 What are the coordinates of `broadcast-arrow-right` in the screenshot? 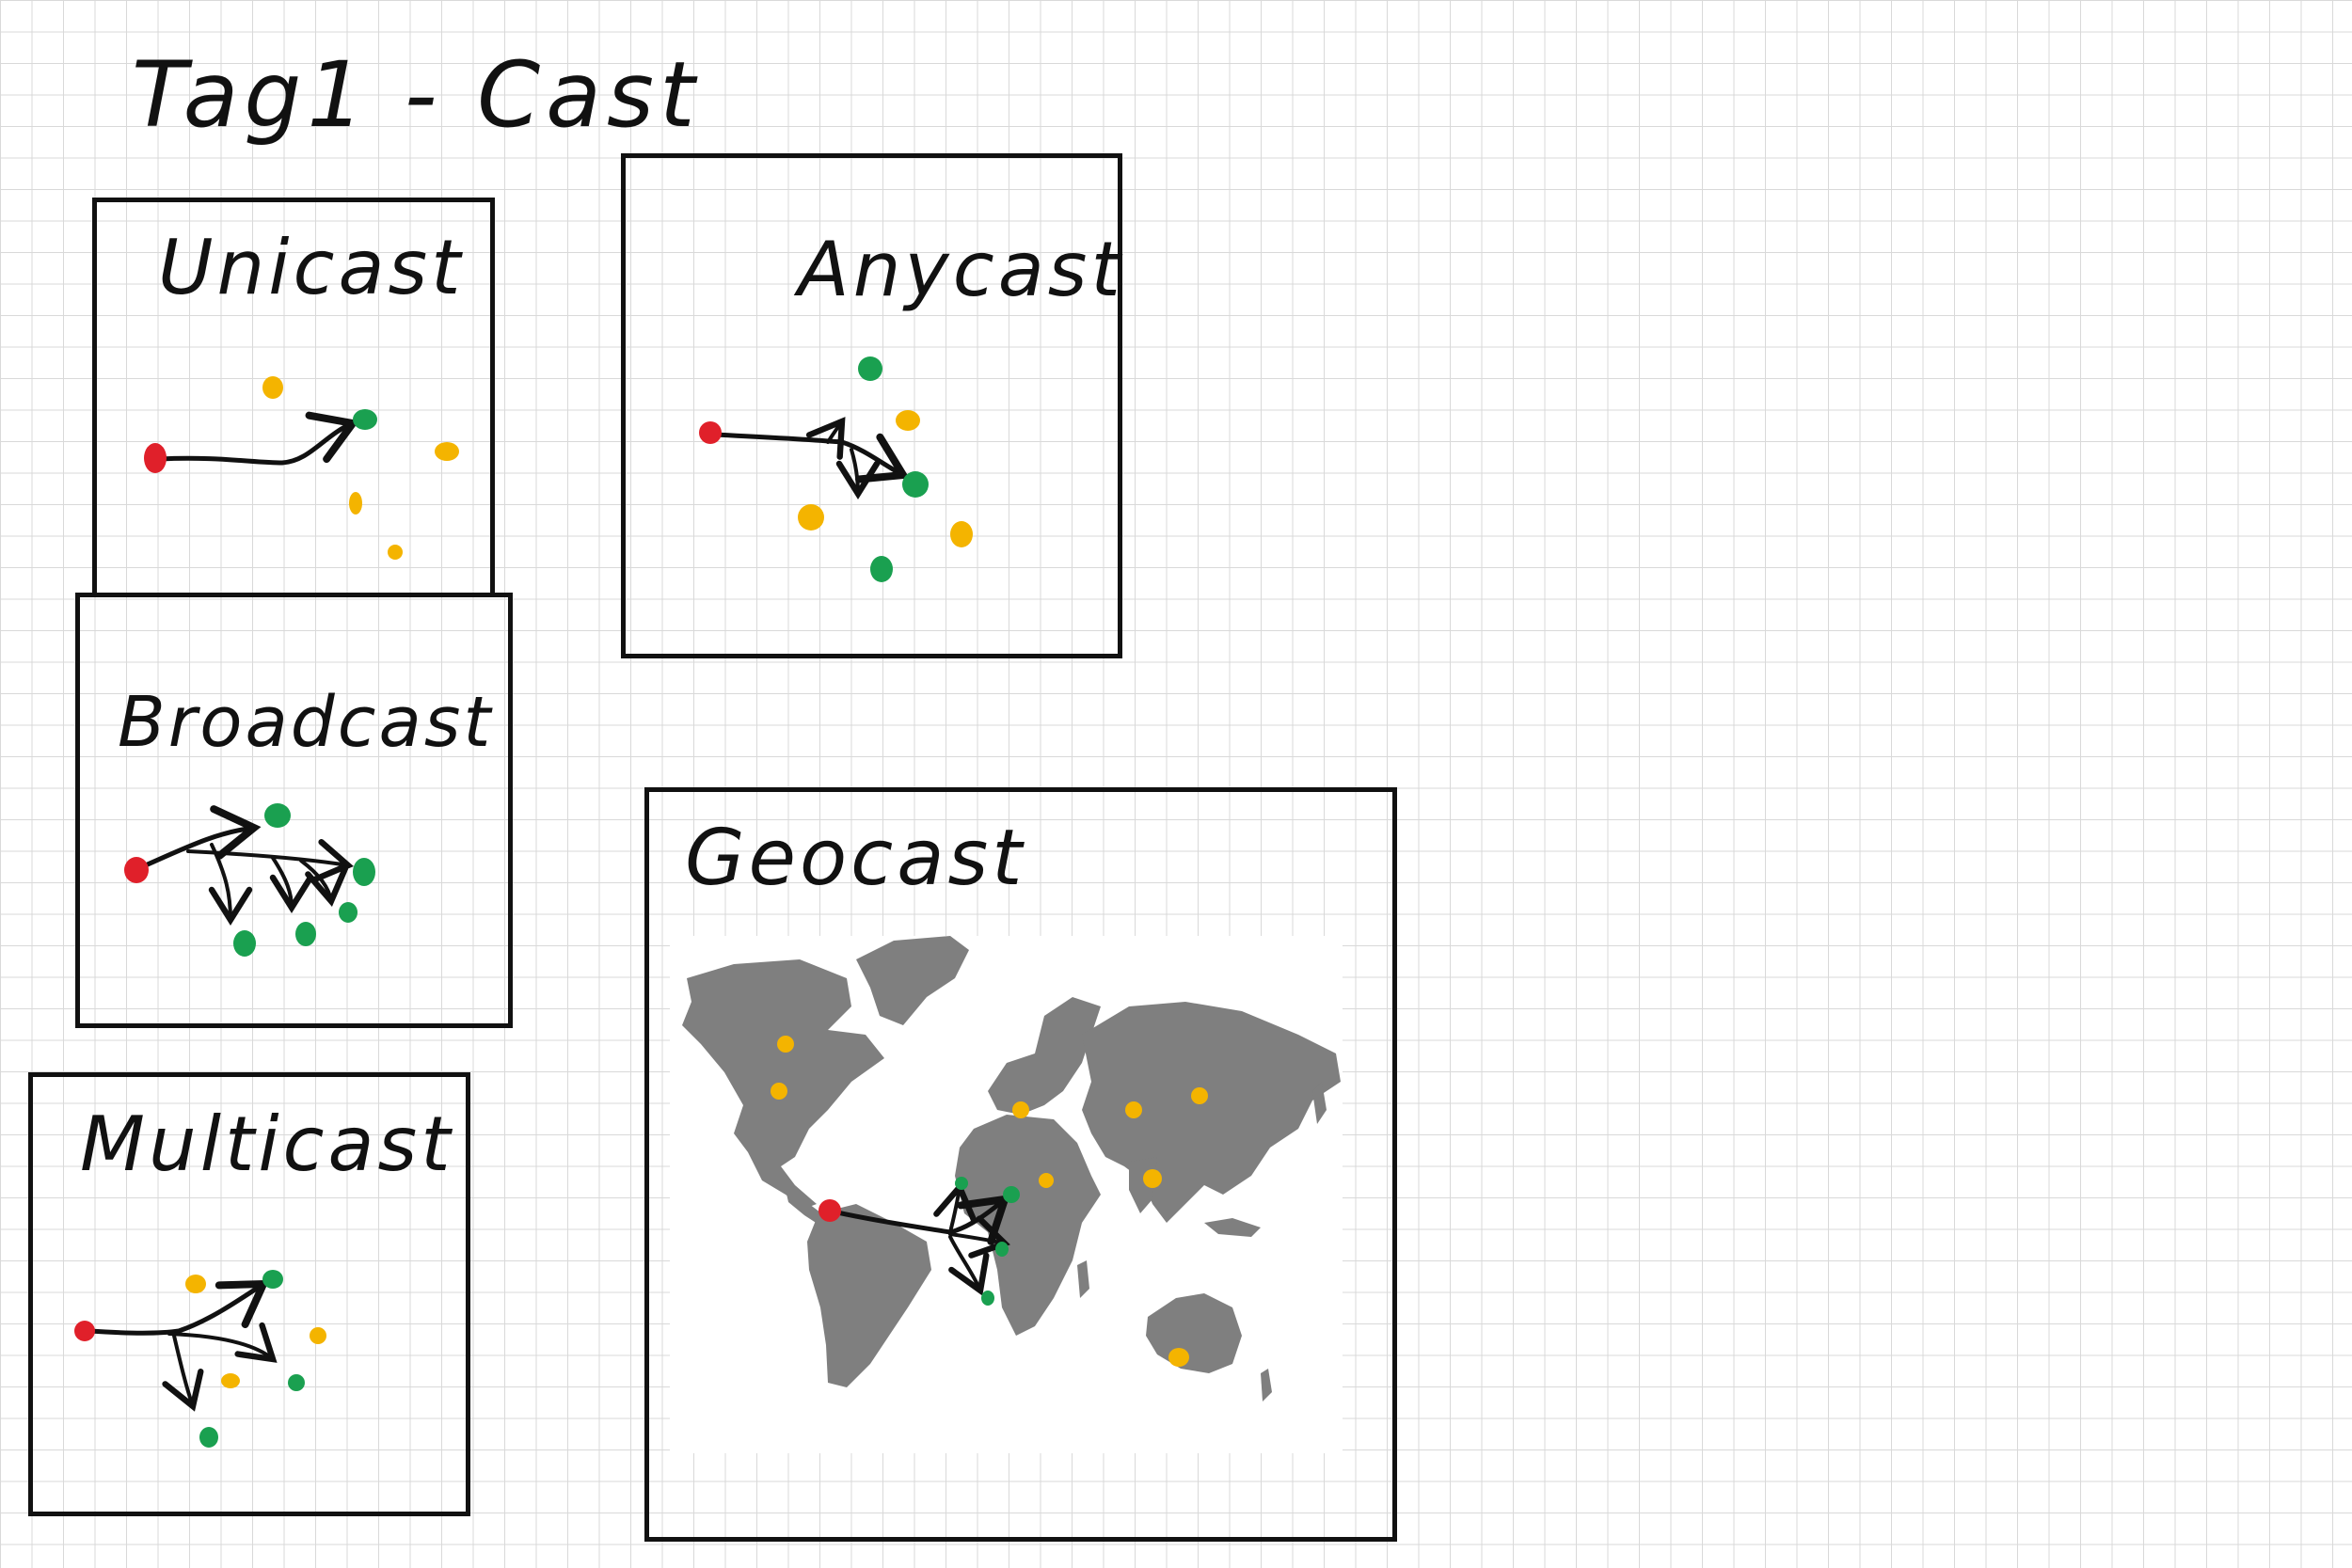 It's located at (270, 860).